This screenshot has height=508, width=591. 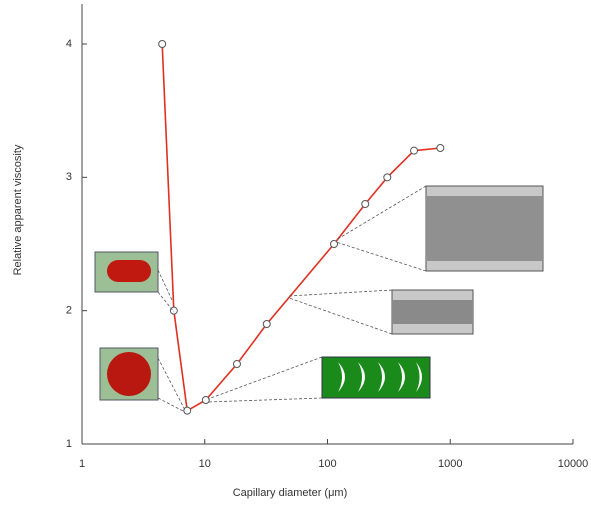 I want to click on x-tick-label: 10000, so click(x=573, y=464).